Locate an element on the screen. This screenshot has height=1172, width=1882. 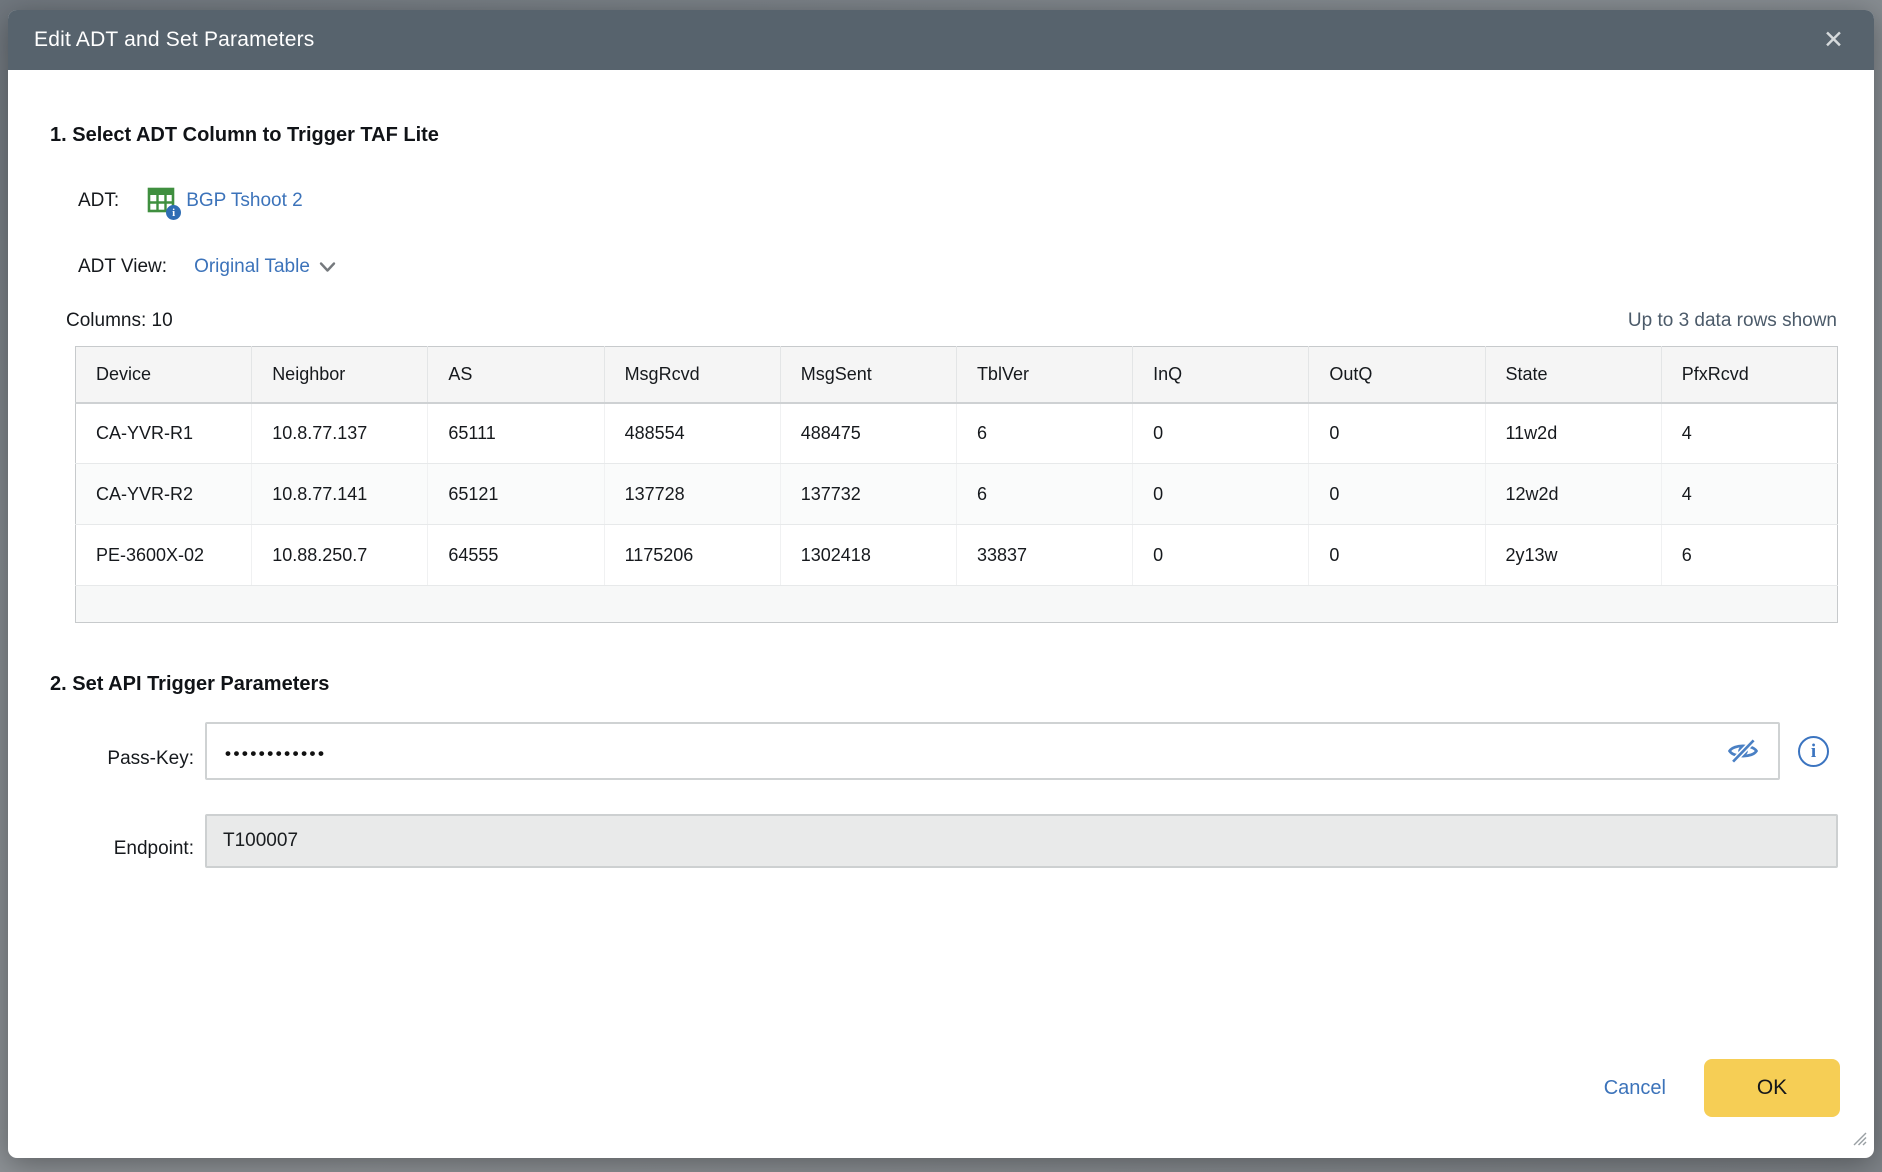
endpoint-input: T100007 is located at coordinates (1021, 841).